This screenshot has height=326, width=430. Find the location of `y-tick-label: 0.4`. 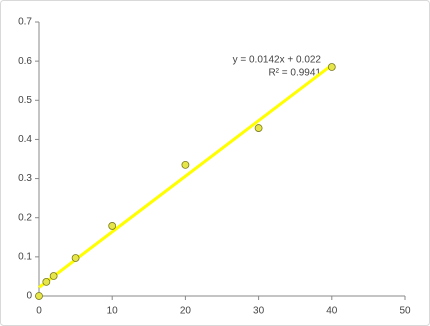

y-tick-label: 0.4 is located at coordinates (25, 139).